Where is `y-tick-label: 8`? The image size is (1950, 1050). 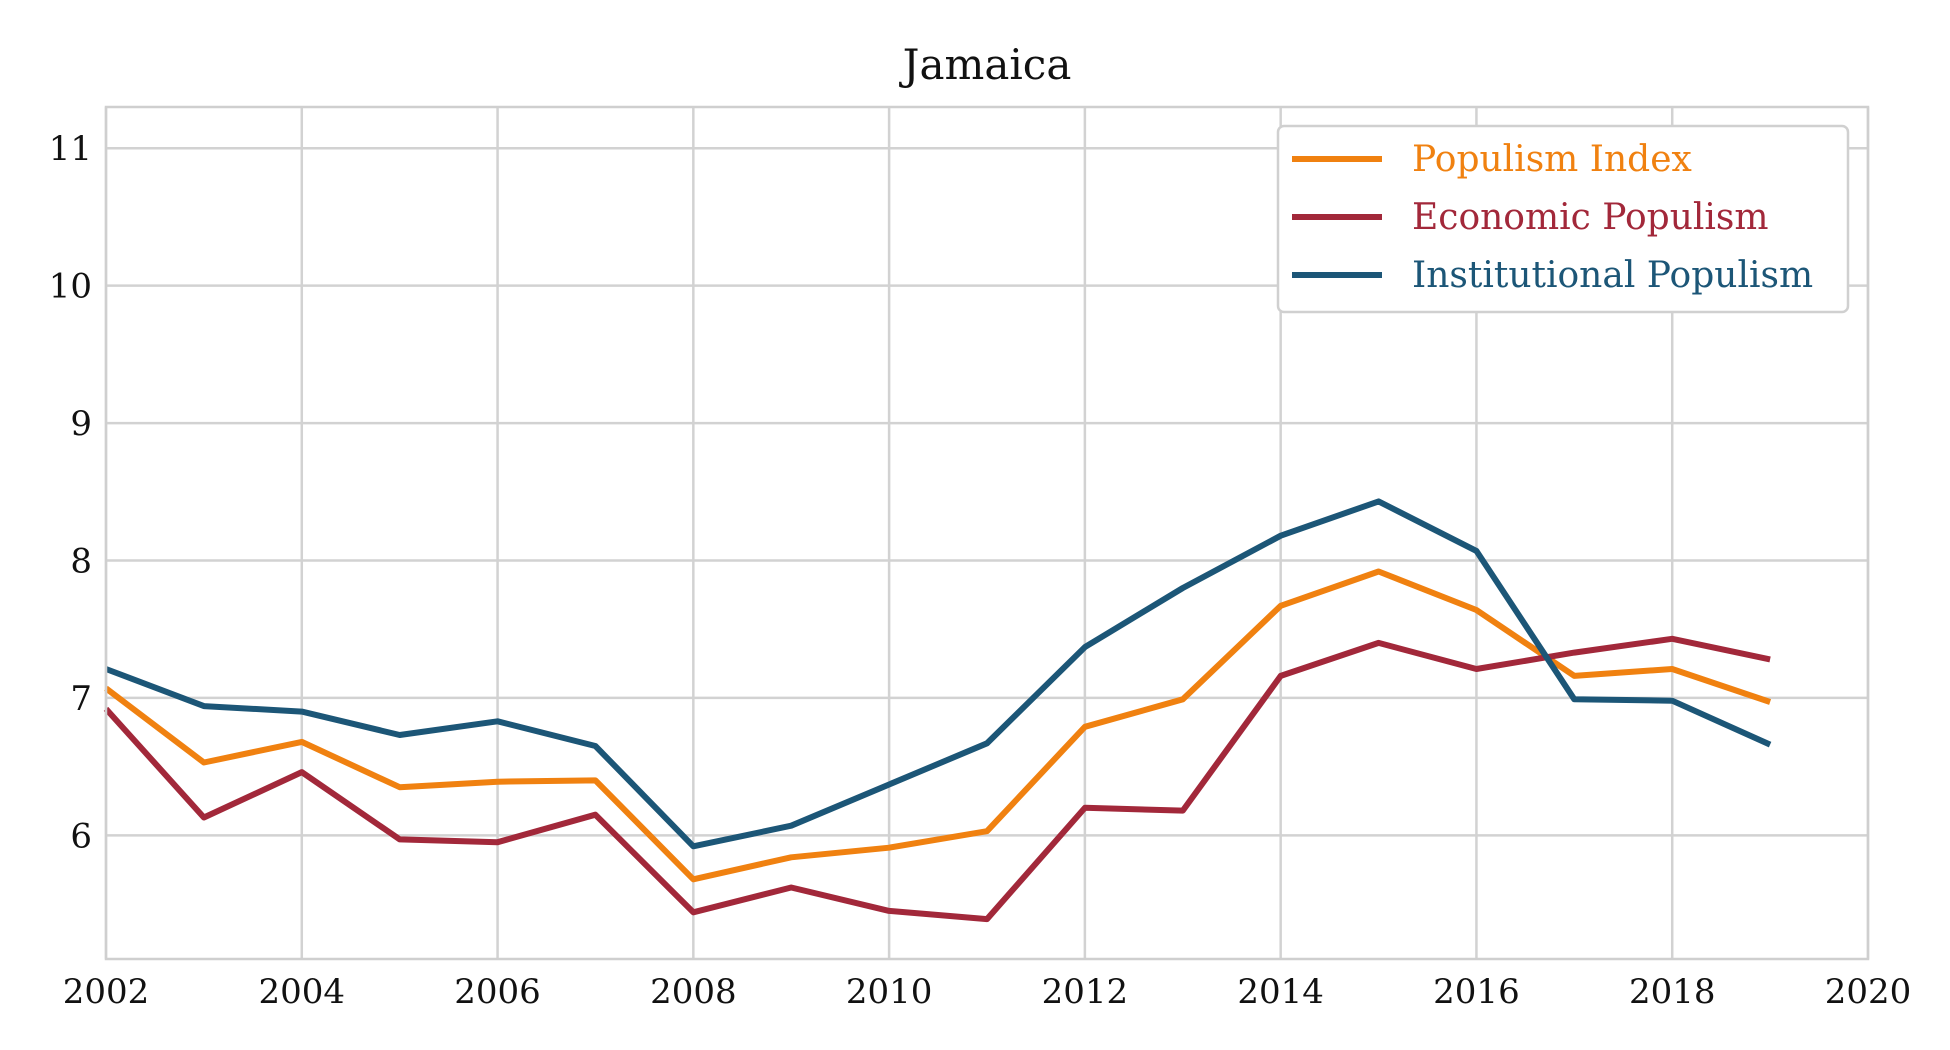 y-tick-label: 8 is located at coordinates (81, 561).